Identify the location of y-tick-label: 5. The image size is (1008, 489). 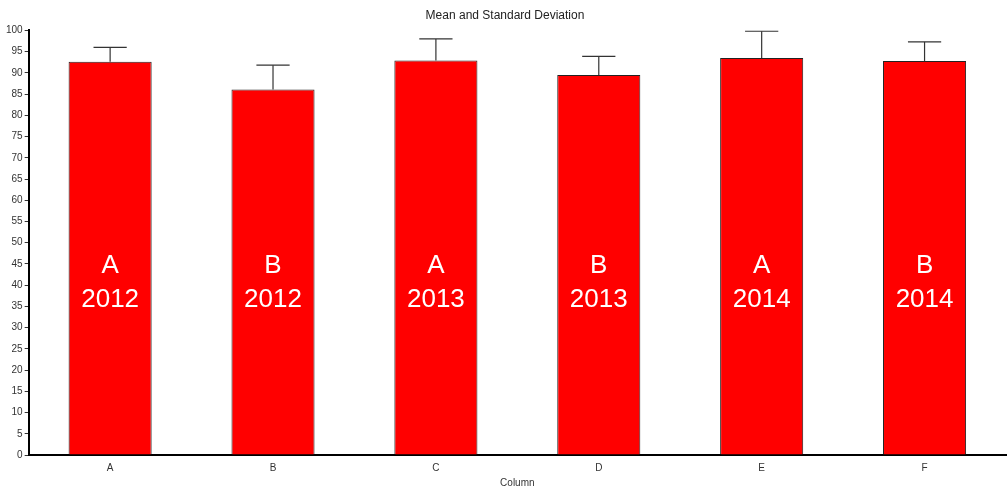
(20, 433).